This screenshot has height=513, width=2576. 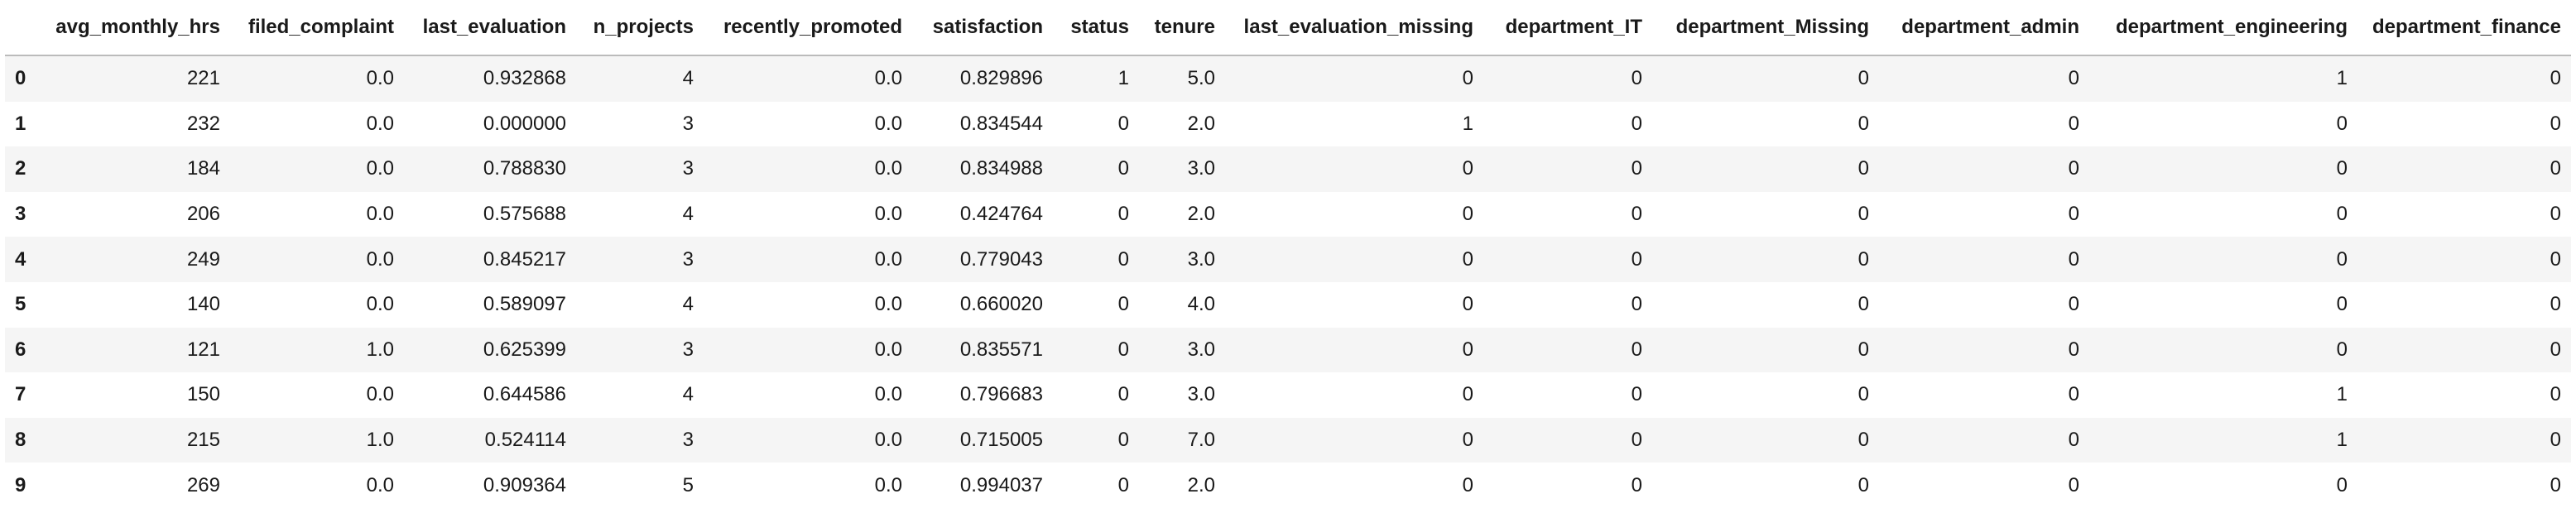 I want to click on table-row: 6 121 1.0 0.625399 3 0.0 0.835571 0 3.0 0 0 0 0 0 0, so click(x=1288, y=350).